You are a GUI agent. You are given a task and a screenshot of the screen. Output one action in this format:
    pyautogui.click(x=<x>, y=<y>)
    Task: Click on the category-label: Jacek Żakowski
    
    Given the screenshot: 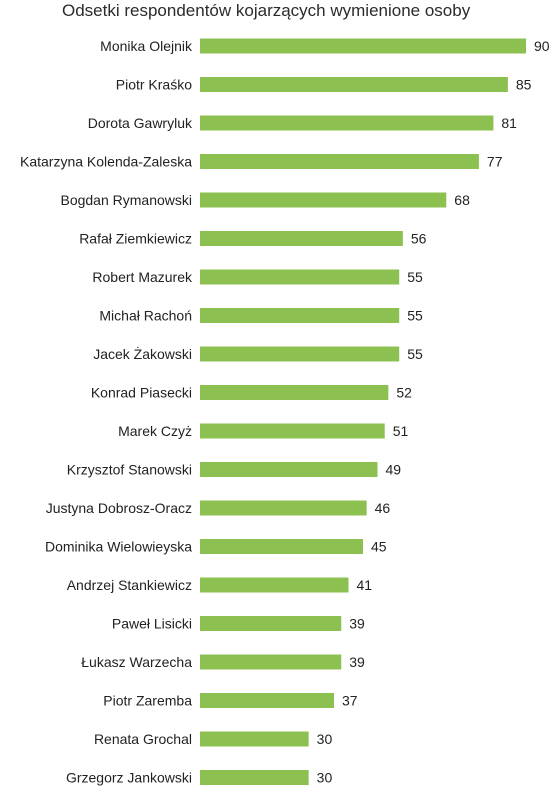 What is the action you would take?
    pyautogui.click(x=142, y=353)
    